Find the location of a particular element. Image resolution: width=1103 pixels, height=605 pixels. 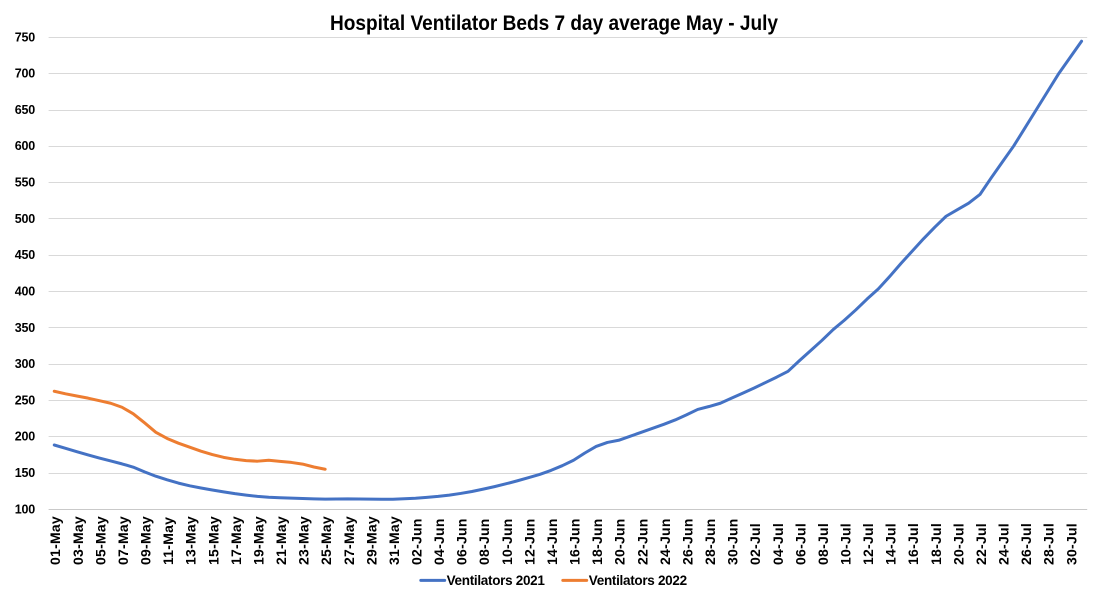

svg-text: 05-May is located at coordinates (100, 540).